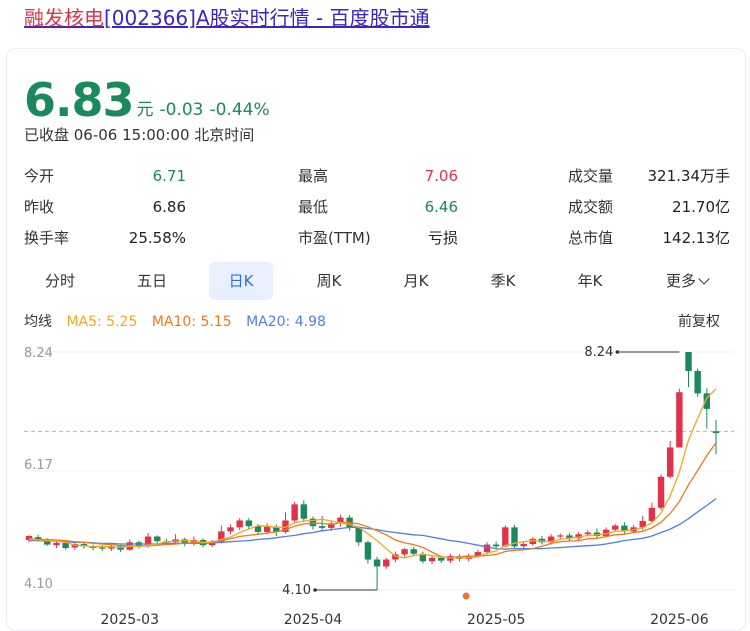 The height and width of the screenshot is (631, 750). I want to click on tab-intraday: 分时, so click(59, 281).